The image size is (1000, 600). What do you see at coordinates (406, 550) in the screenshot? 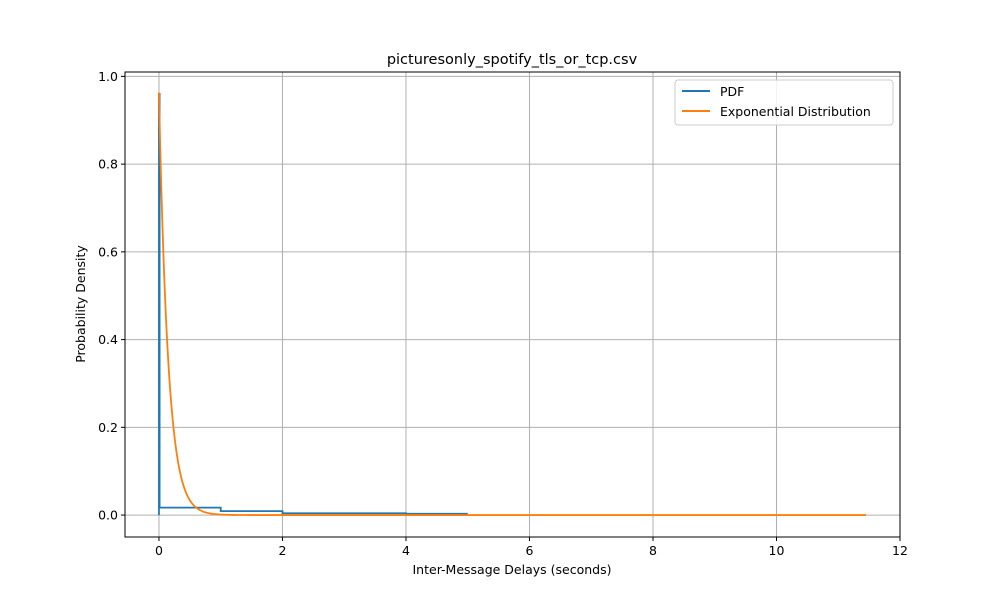
I see `x-tick-label: 4` at bounding box center [406, 550].